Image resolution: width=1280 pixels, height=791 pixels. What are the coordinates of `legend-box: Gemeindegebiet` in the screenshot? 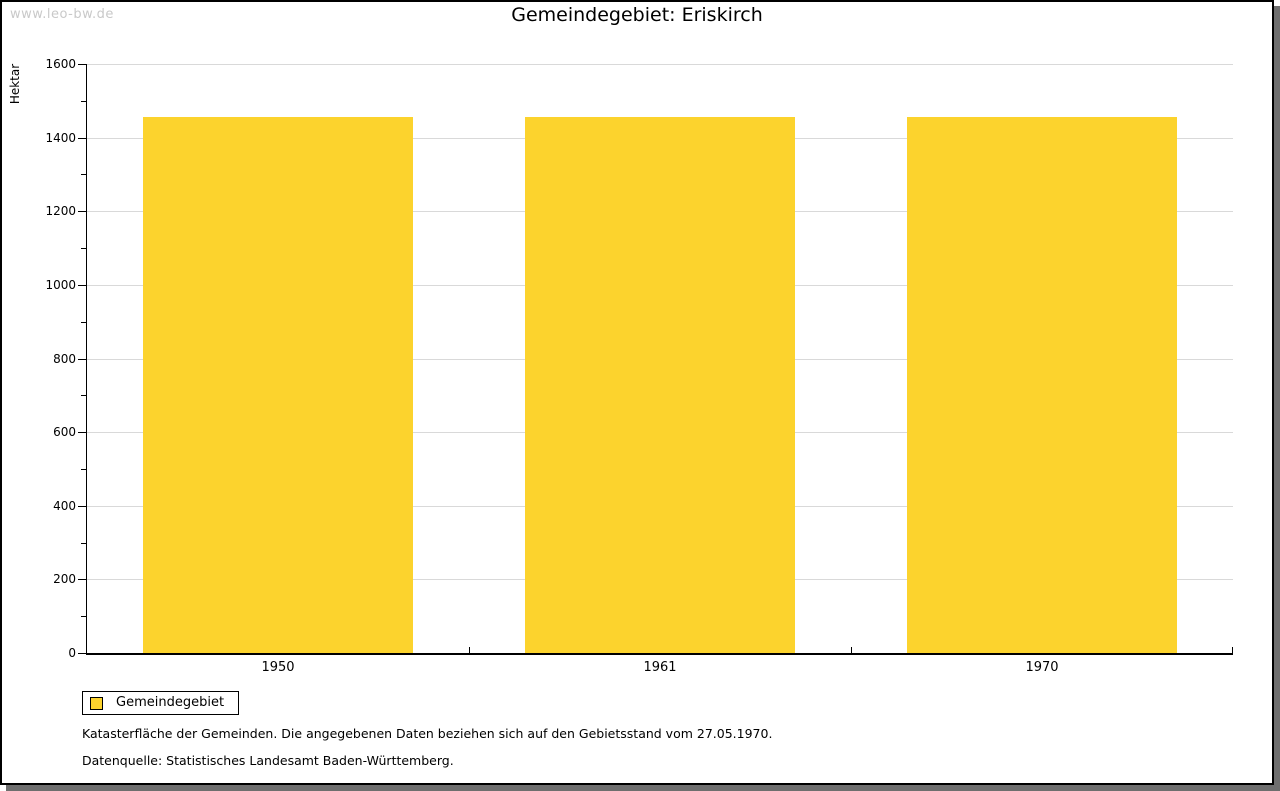 It's located at (161, 703).